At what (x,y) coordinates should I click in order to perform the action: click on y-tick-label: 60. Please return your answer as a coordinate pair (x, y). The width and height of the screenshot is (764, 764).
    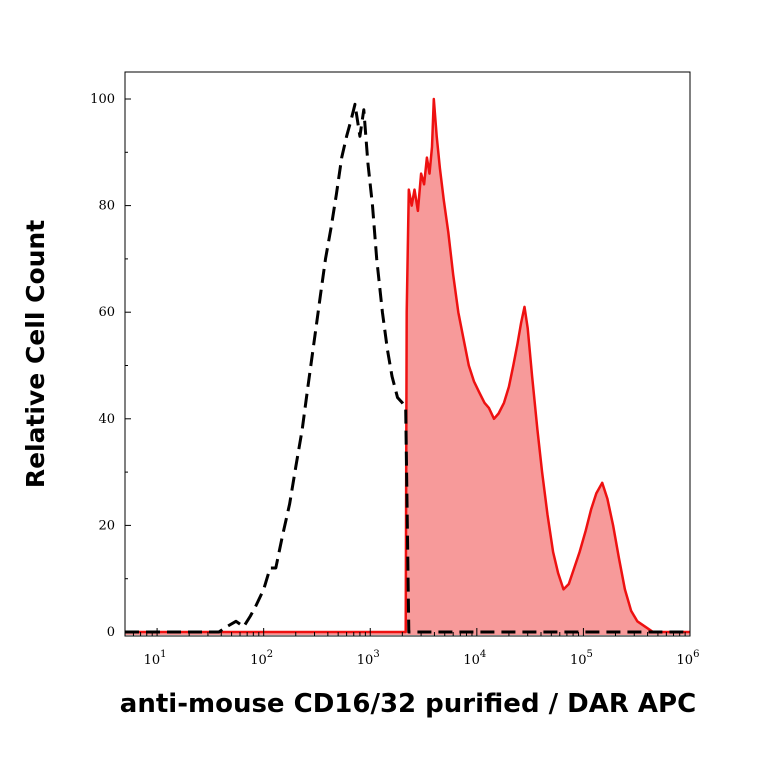
    Looking at the image, I should click on (106, 312).